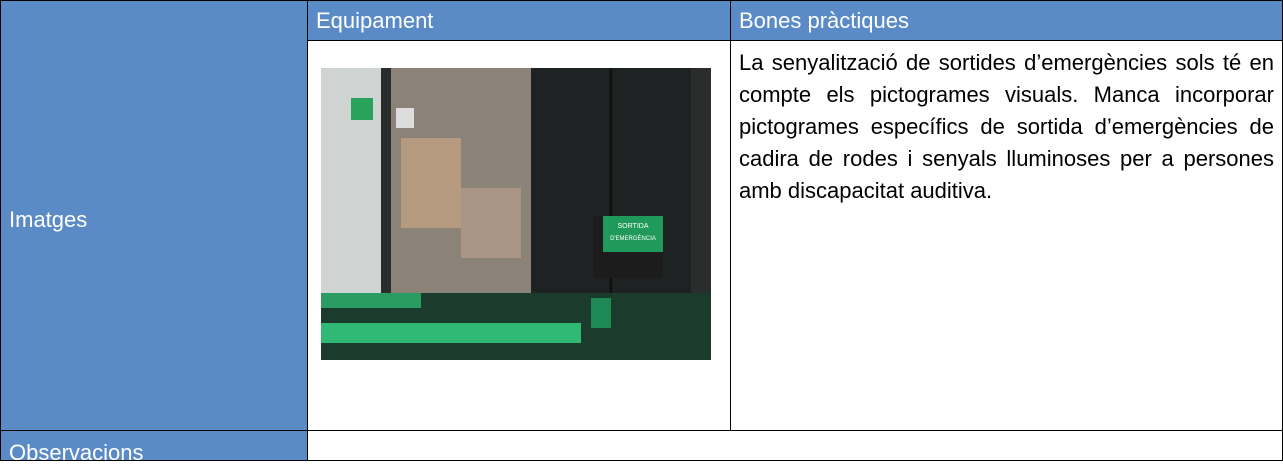 The height and width of the screenshot is (475, 1283). I want to click on sign-text: SORTIDA, so click(633, 226).